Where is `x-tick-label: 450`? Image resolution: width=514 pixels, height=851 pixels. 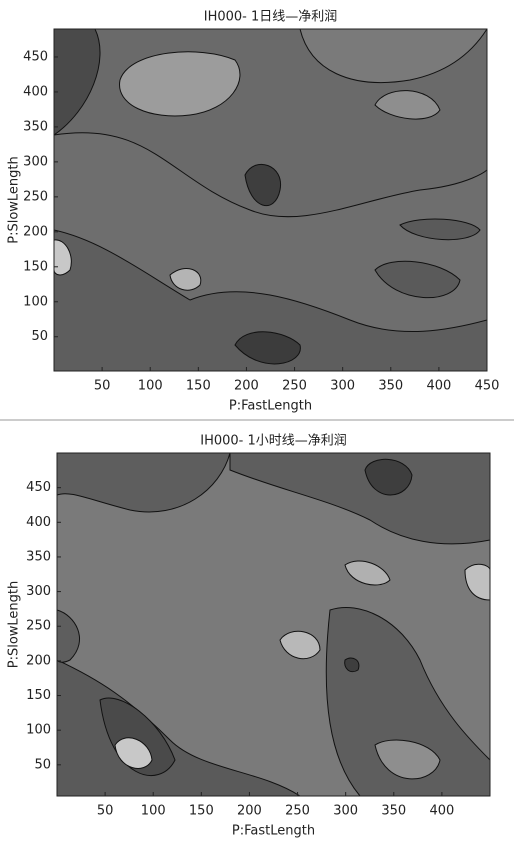
x-tick-label: 450 is located at coordinates (487, 386).